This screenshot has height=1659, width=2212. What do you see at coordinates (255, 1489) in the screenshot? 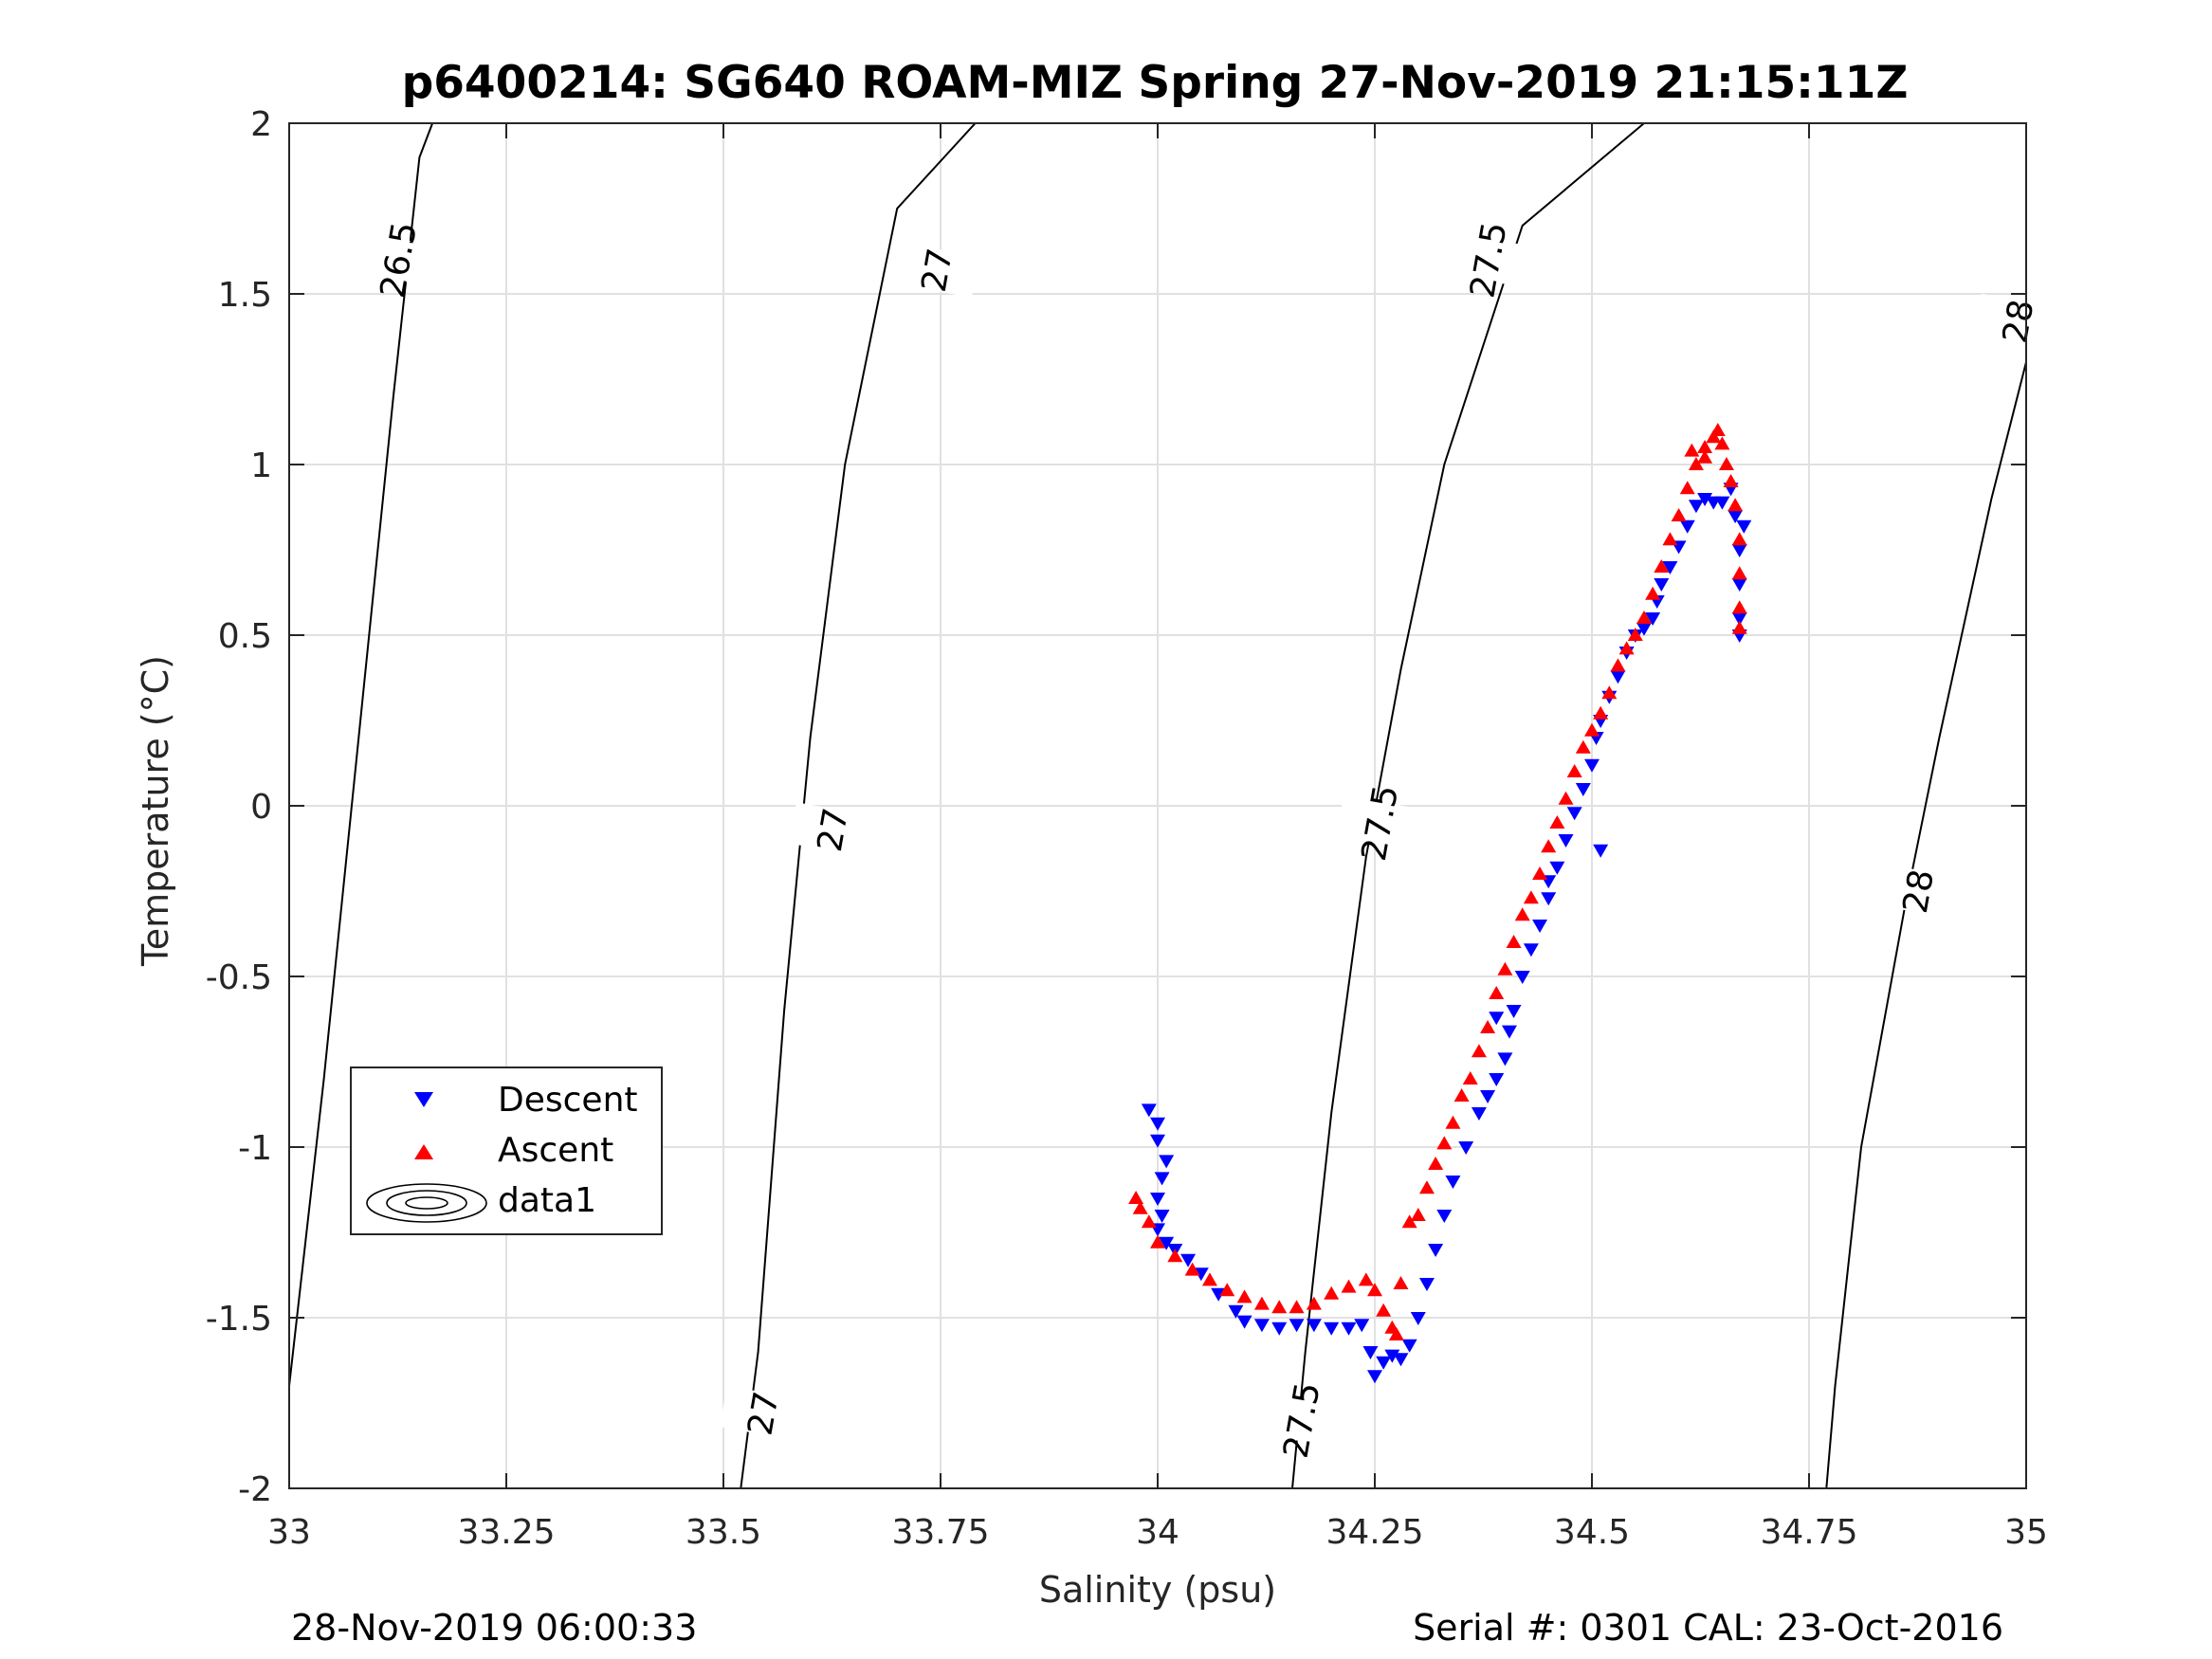
I see `y-tick-label: -2` at bounding box center [255, 1489].